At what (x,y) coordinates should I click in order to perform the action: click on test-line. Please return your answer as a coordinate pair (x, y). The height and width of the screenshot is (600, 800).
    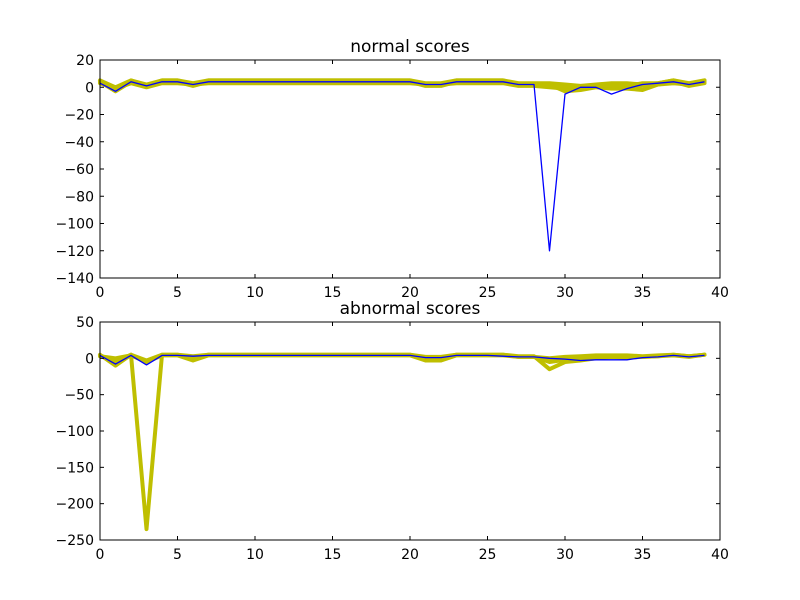
    Looking at the image, I should click on (402, 360).